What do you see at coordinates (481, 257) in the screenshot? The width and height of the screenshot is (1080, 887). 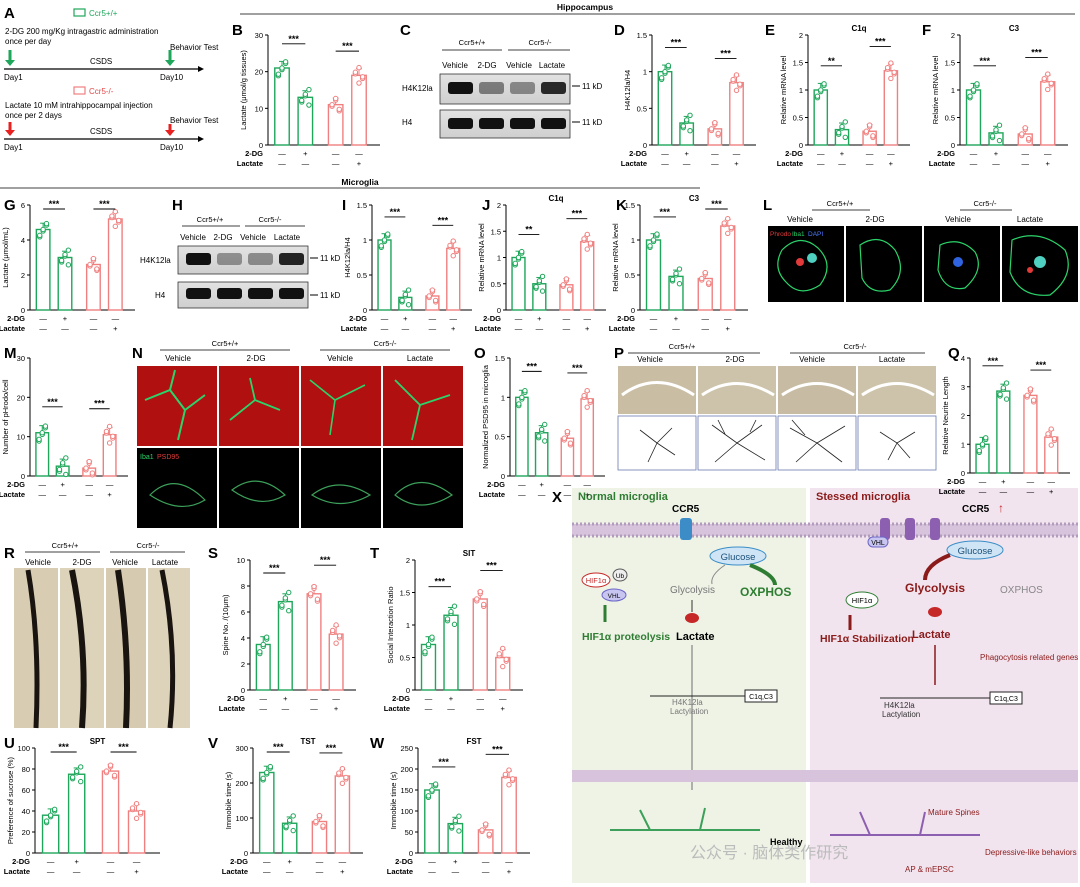 I see `y-axis-label-j: Relative mRNA level` at bounding box center [481, 257].